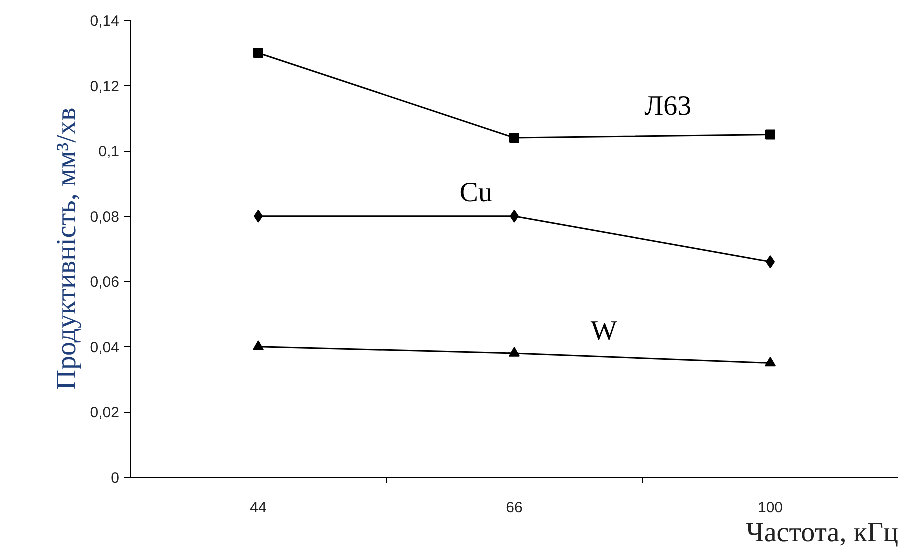  I want to click on x-tick-label: 66, so click(514, 508).